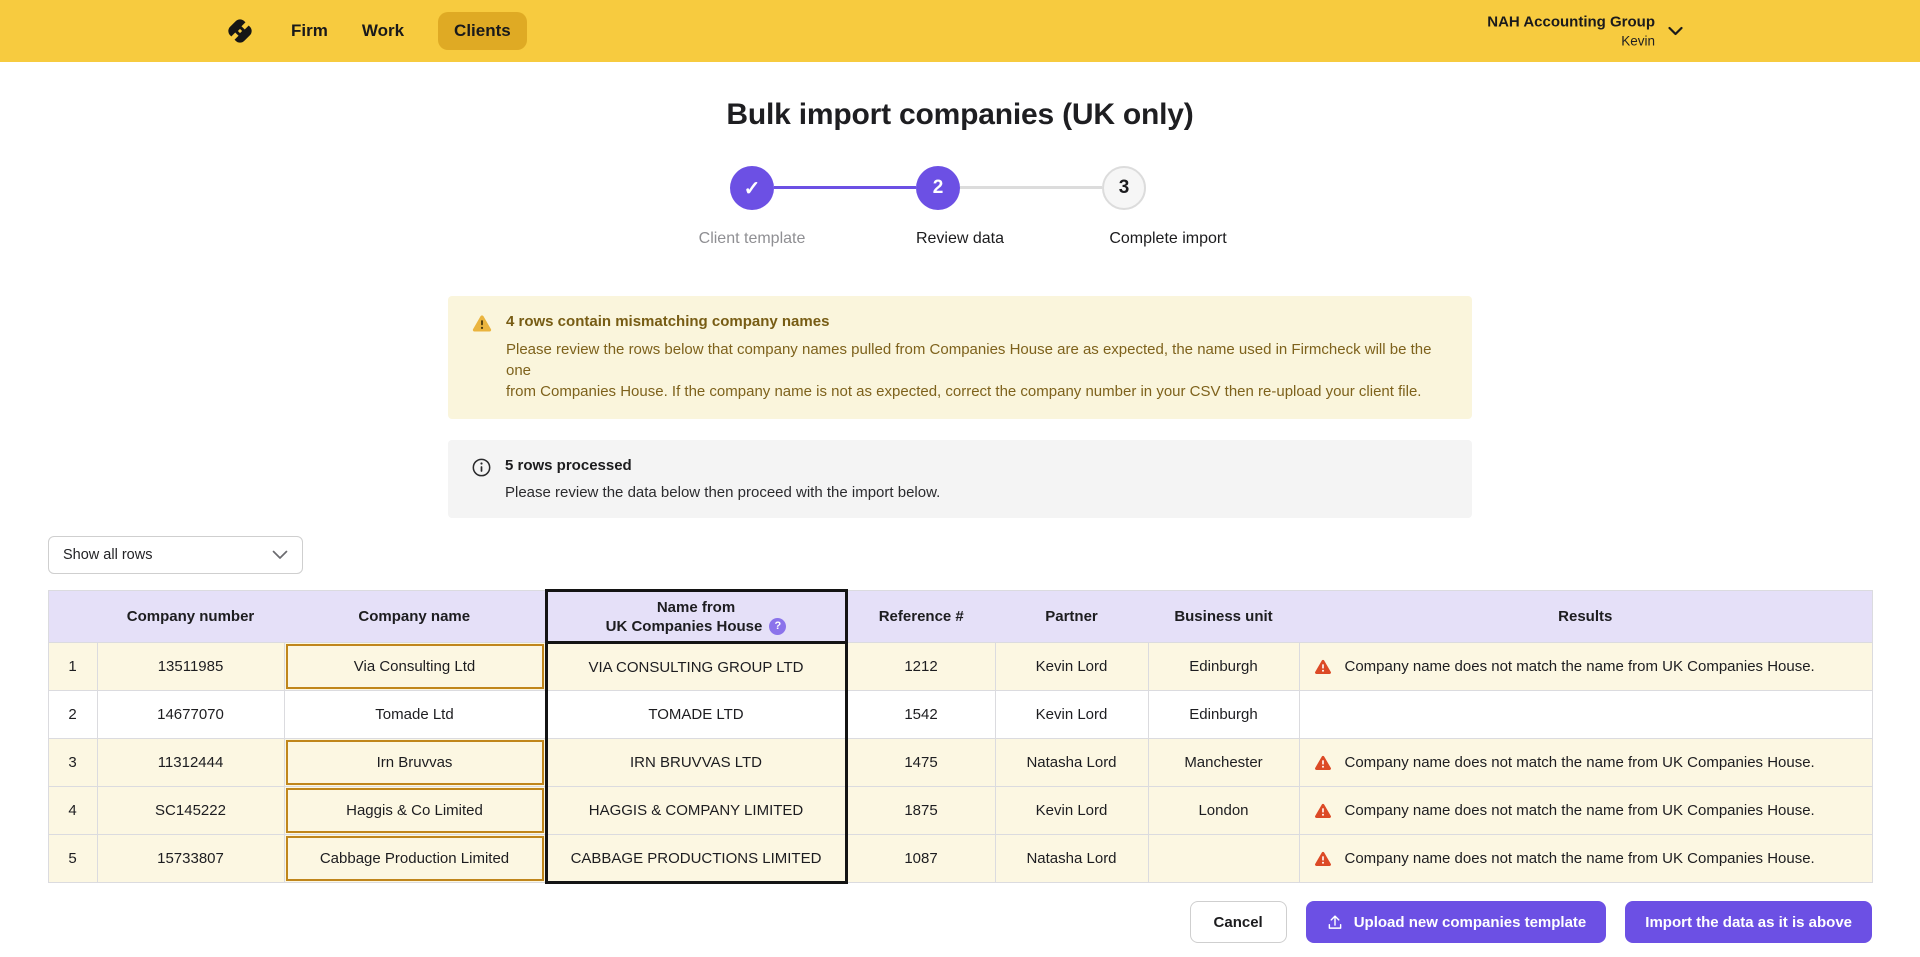 The image size is (1920, 957). I want to click on row-number-cell: 1, so click(72, 666).